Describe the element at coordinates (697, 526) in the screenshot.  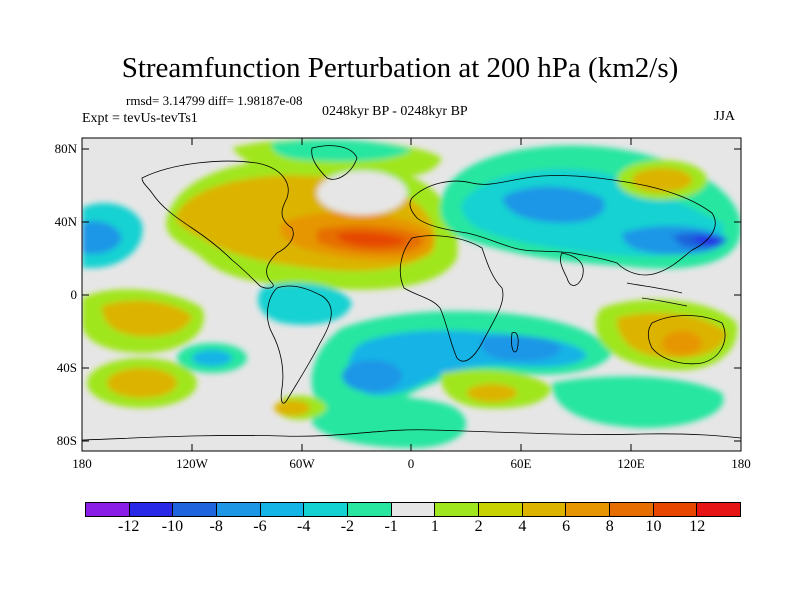
I see `colorbar-label: 12` at that location.